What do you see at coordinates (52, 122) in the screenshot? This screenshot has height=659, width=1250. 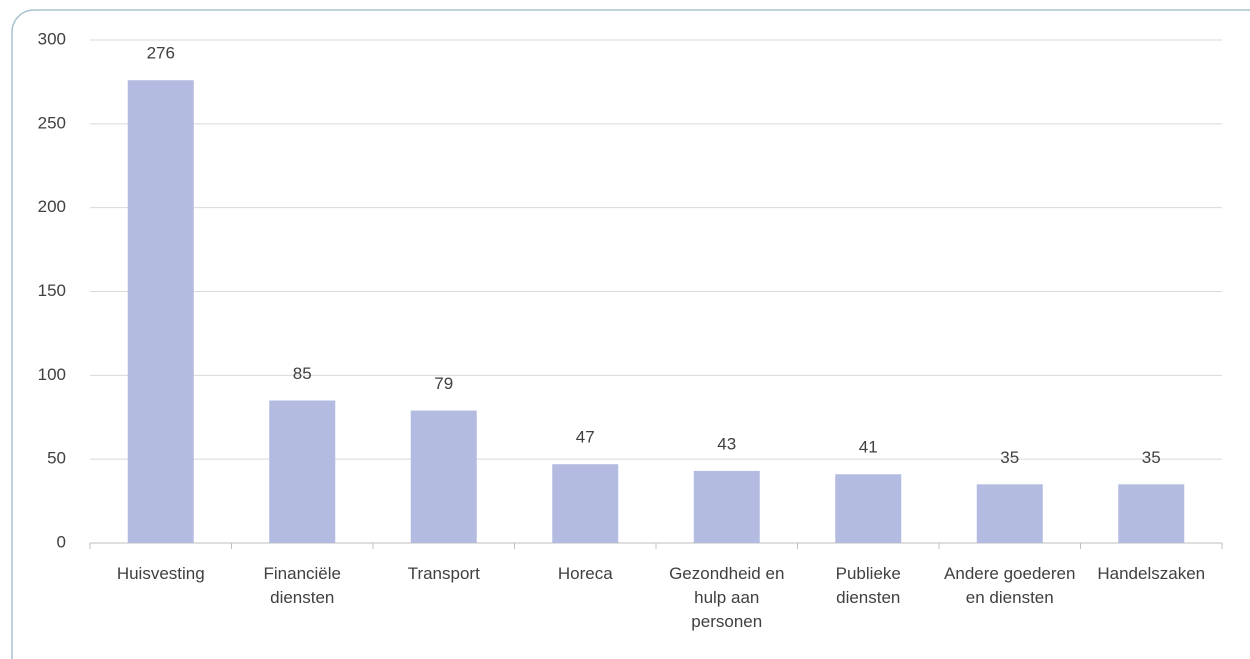 I see `y-tick-label: 250` at bounding box center [52, 122].